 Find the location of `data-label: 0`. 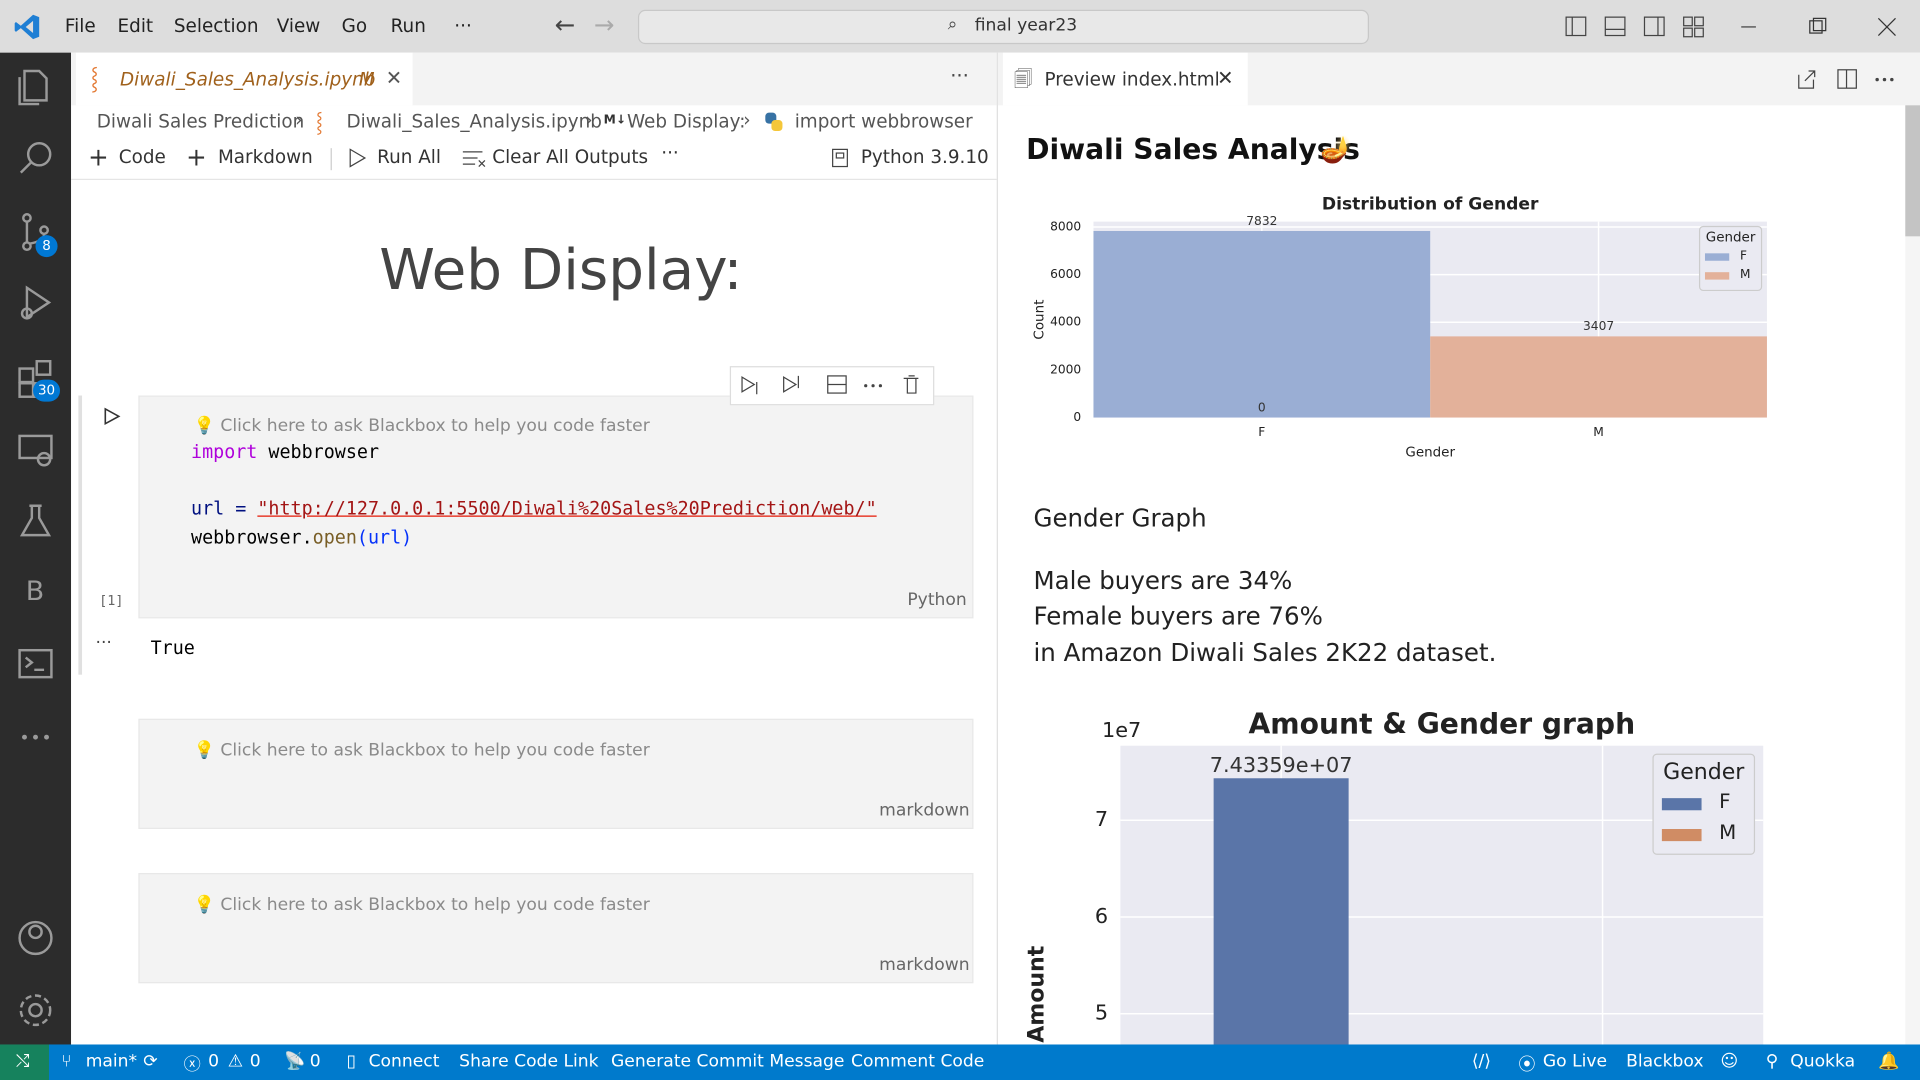

data-label: 0 is located at coordinates (1262, 407).